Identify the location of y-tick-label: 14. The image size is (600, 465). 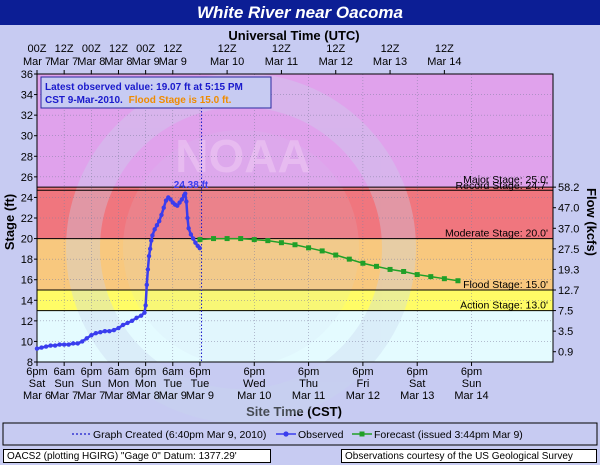
(27, 301).